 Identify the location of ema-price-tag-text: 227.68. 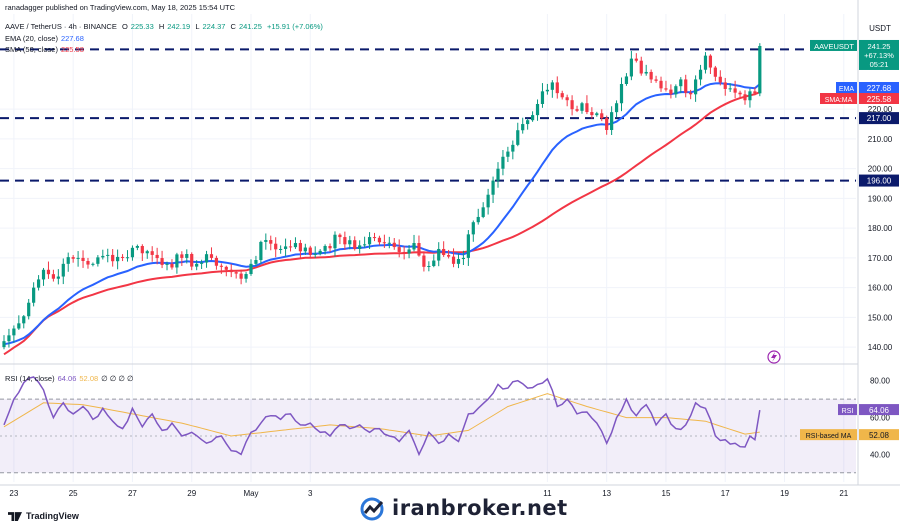
(879, 88).